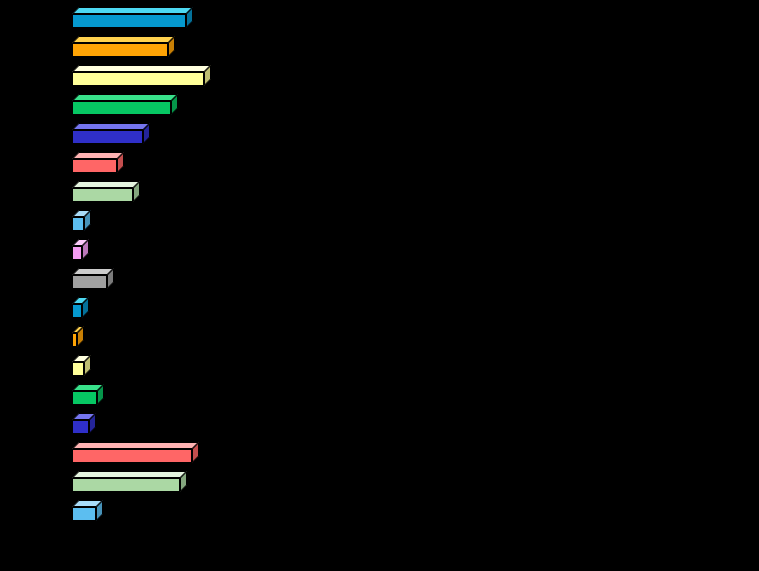 Image resolution: width=759 pixels, height=571 pixels. I want to click on bar-15-indigo, so click(84, 423).